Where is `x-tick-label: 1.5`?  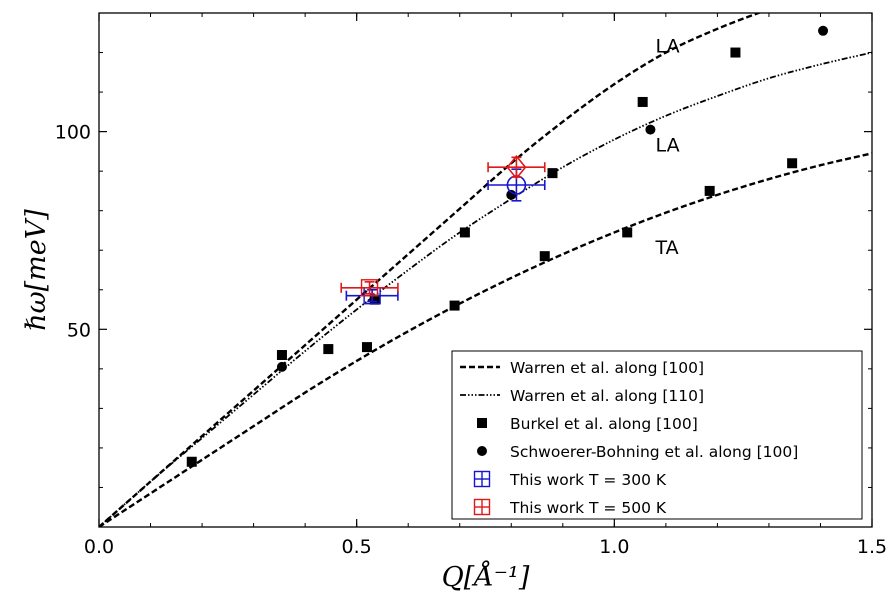
x-tick-label: 1.5 is located at coordinates (872, 547).